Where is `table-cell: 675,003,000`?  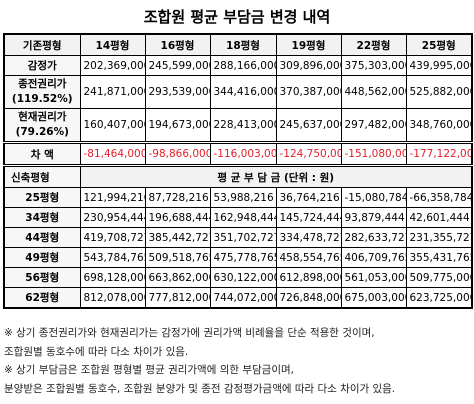 table-cell: 675,003,000 is located at coordinates (373, 298).